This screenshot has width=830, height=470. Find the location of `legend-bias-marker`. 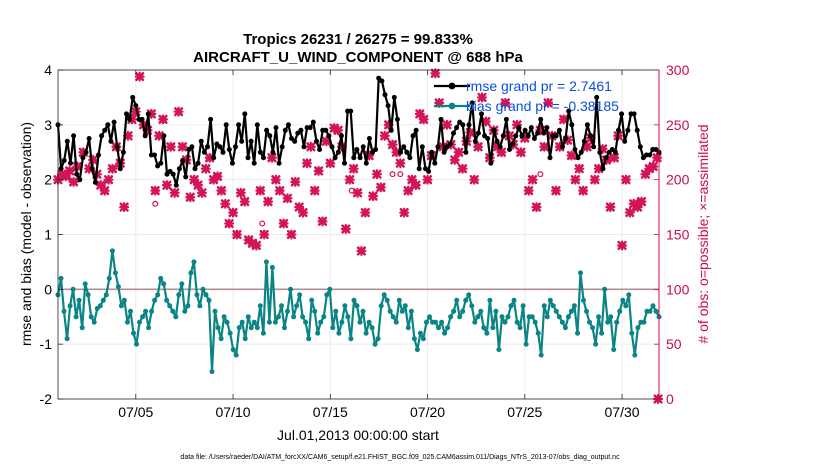

legend-bias-marker is located at coordinates (452, 106).